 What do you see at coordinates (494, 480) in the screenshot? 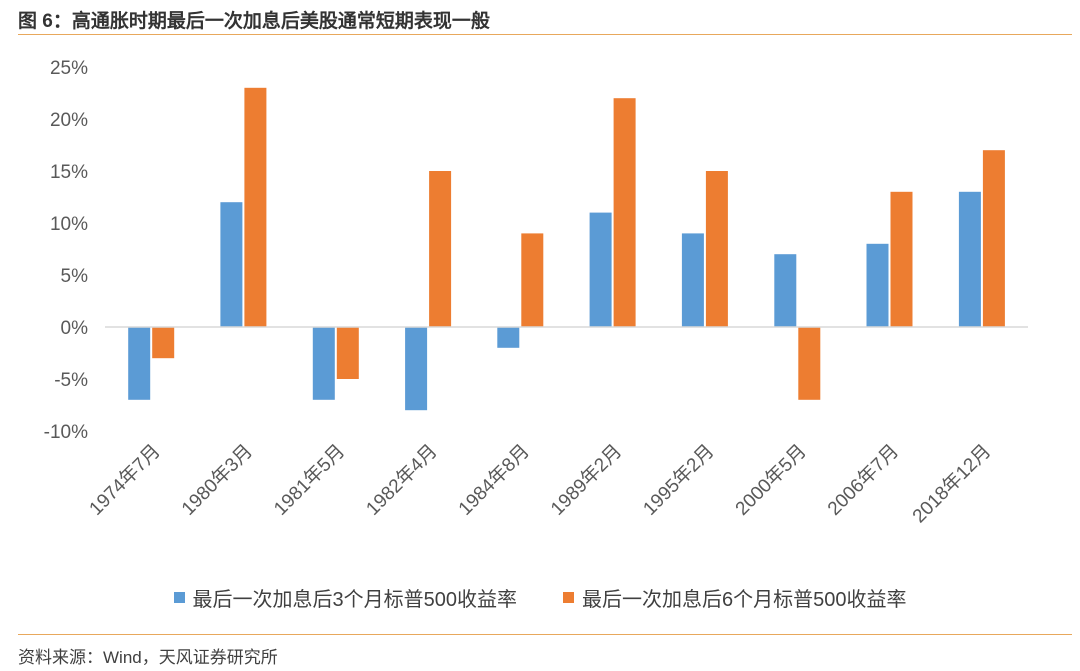
I see `x-tick-label: 1984年8月` at bounding box center [494, 480].